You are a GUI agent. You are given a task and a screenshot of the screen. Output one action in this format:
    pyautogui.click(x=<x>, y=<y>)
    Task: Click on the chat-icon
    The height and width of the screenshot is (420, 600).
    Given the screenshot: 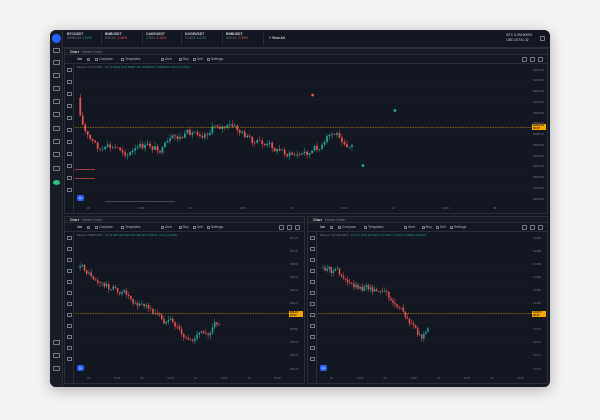 What is the action you would take?
    pyautogui.click(x=56, y=342)
    